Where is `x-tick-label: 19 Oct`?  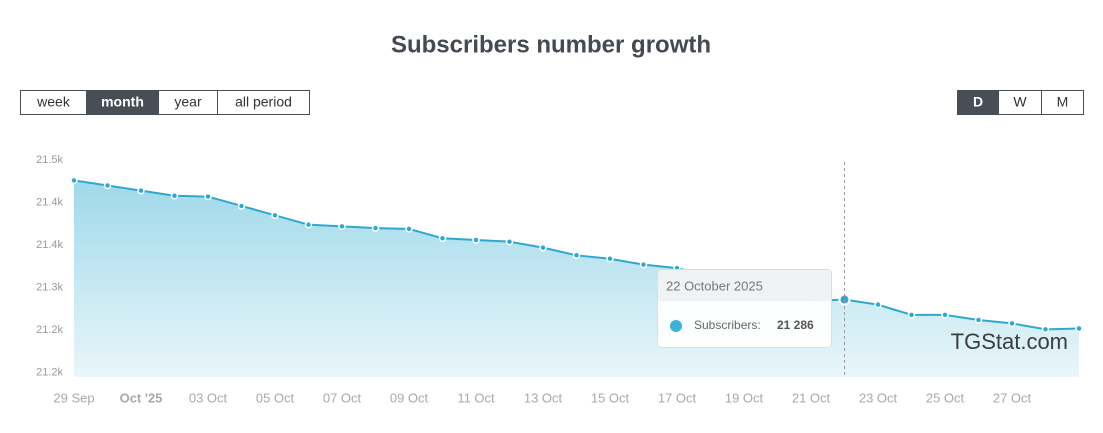 x-tick-label: 19 Oct is located at coordinates (744, 397).